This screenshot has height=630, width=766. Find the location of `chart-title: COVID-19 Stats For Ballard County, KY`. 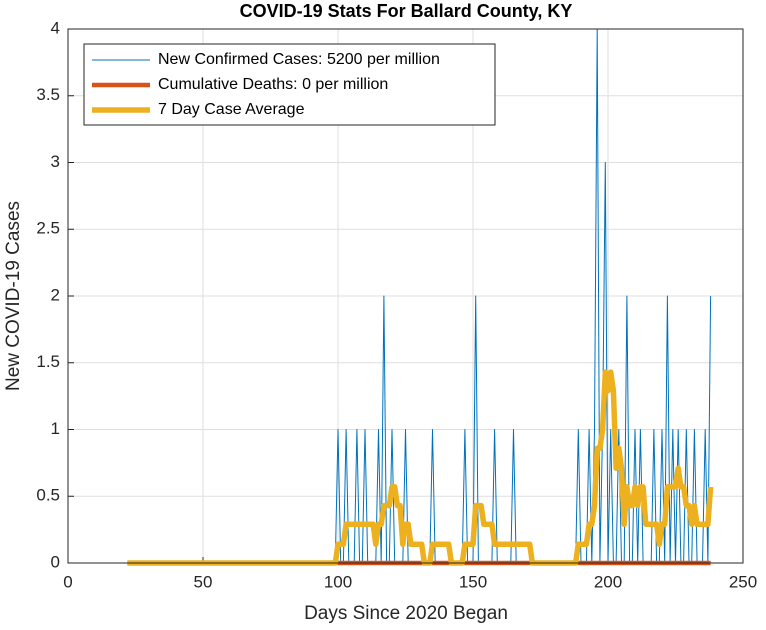

chart-title: COVID-19 Stats For Ballard County, KY is located at coordinates (406, 11).